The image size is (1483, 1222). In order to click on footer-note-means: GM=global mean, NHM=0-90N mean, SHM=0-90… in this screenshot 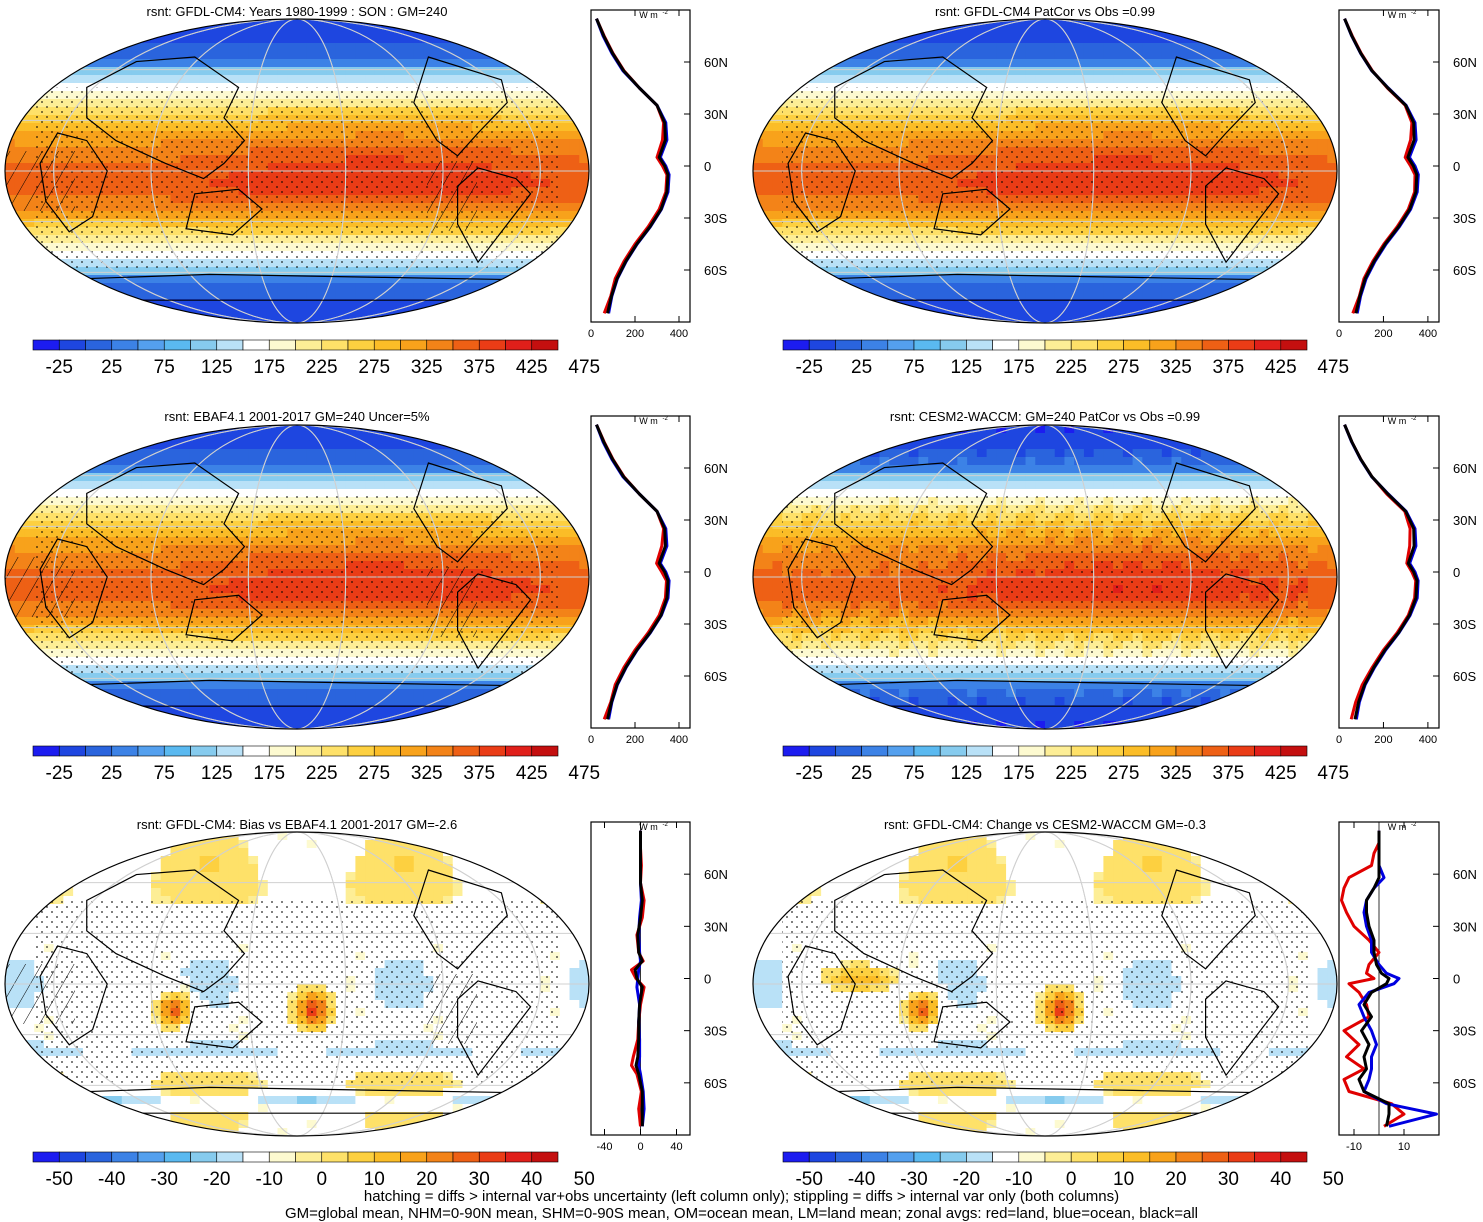, I will do `click(741, 1213)`.